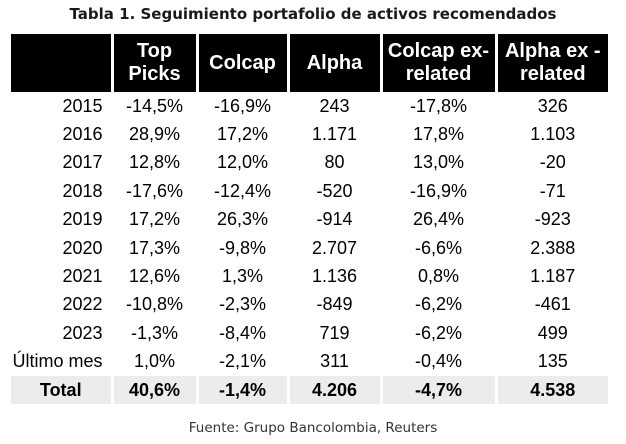  What do you see at coordinates (153, 305) in the screenshot?
I see `top-picks-cell: -10,8%` at bounding box center [153, 305].